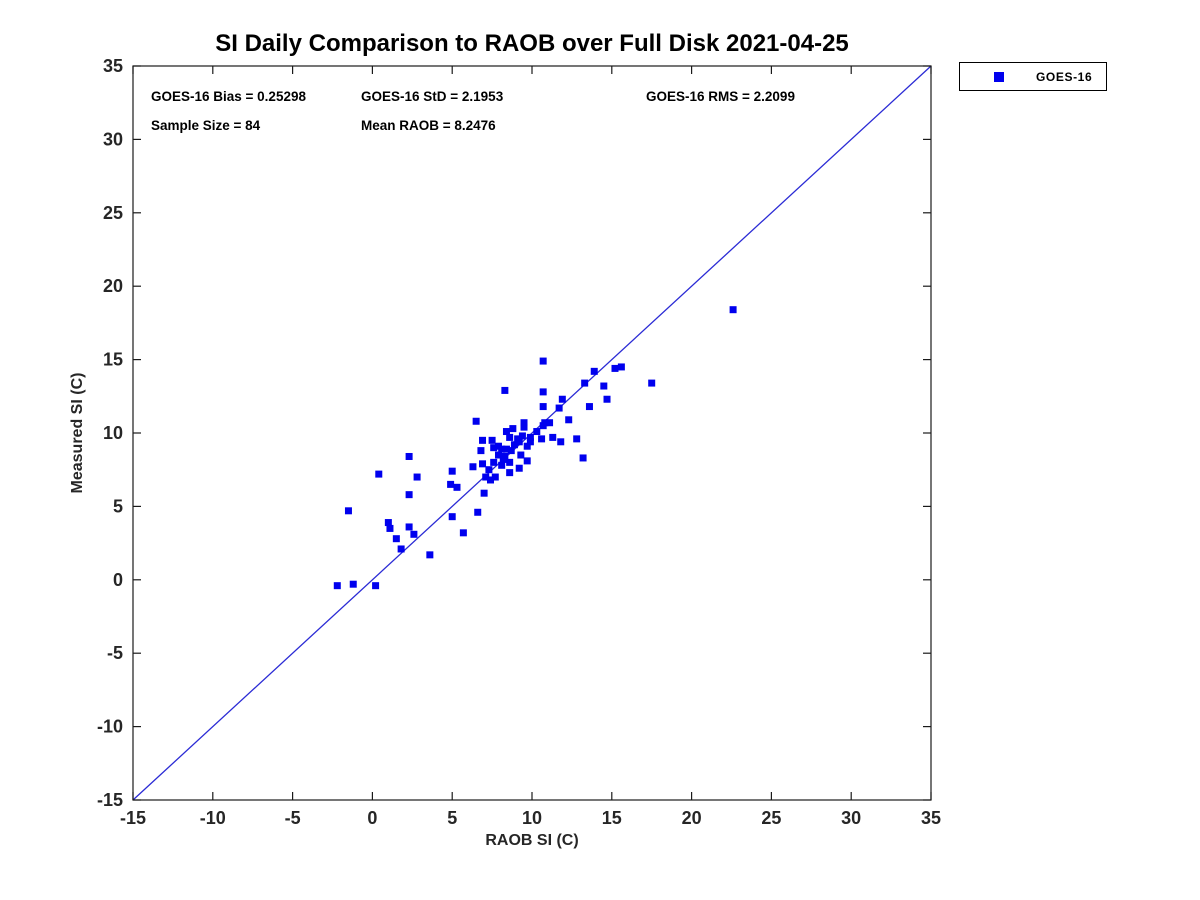 The image size is (1200, 900). What do you see at coordinates (77, 433) in the screenshot?
I see `y-axis-label: Measured SI (C)` at bounding box center [77, 433].